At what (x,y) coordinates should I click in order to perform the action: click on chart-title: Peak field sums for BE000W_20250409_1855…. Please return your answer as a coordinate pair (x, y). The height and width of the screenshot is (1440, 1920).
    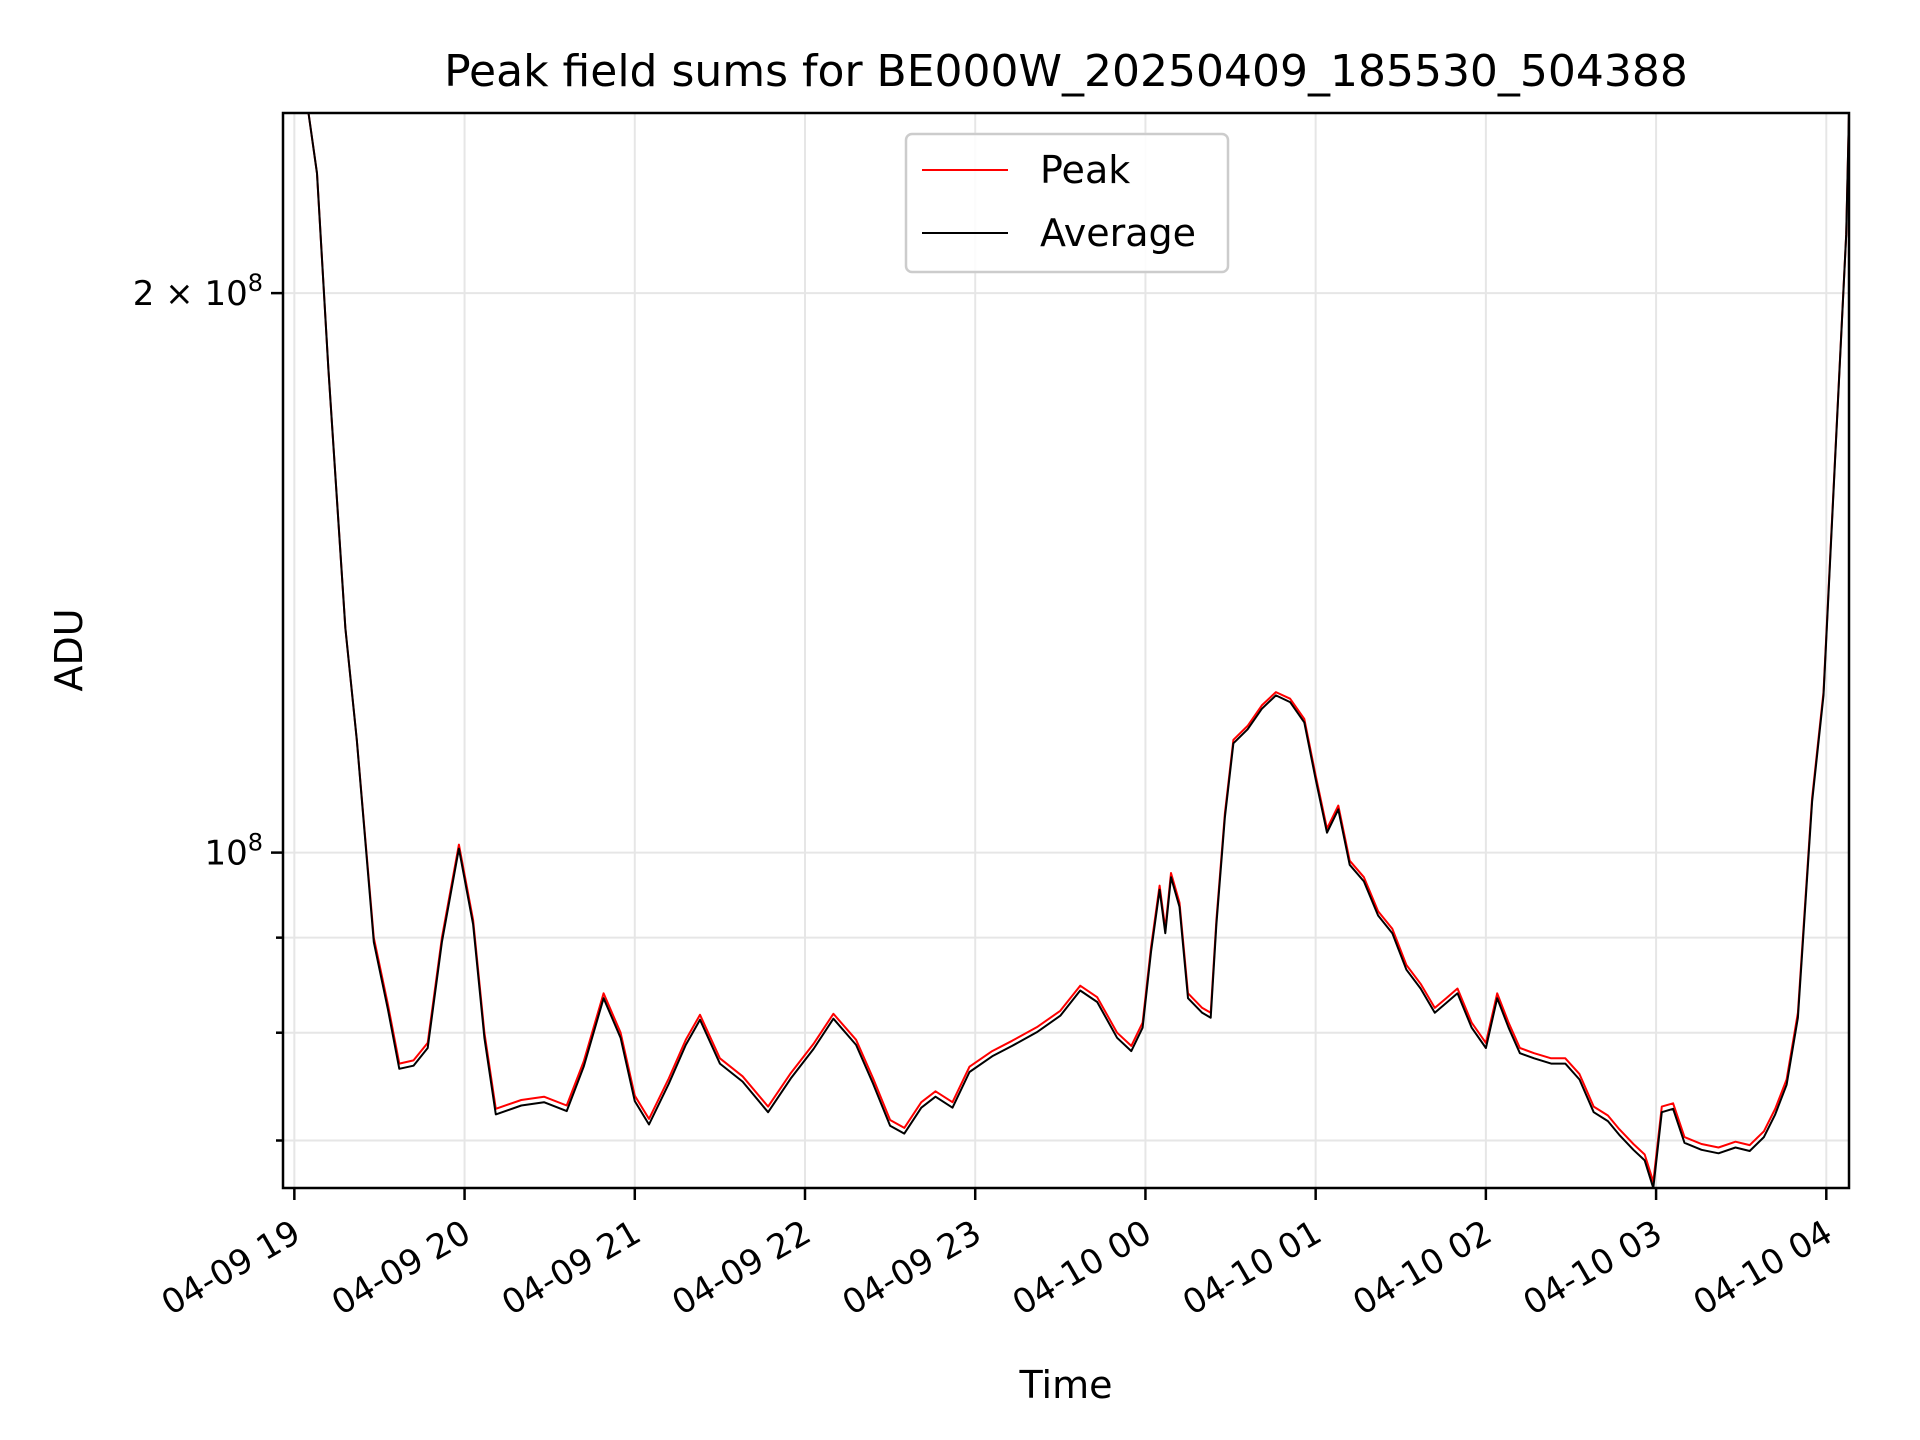
    Looking at the image, I should click on (1066, 71).